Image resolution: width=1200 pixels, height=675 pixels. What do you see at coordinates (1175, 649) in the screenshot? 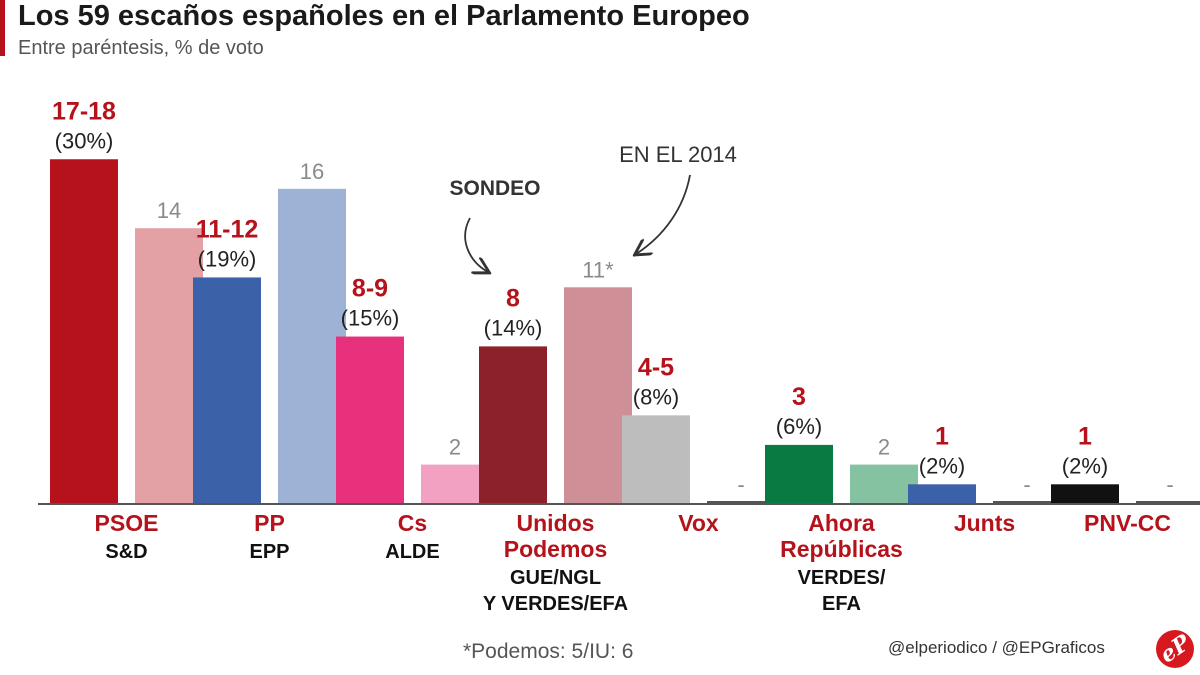
I see `elperiodico-logo-icon: eP` at bounding box center [1175, 649].